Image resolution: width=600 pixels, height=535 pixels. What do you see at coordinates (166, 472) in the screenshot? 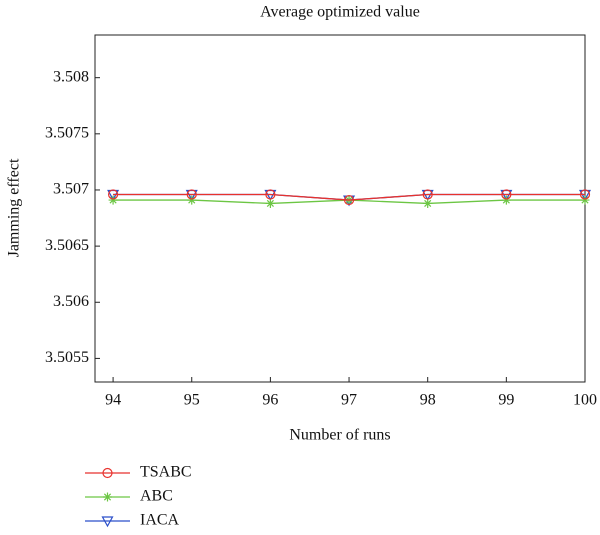
I see `legend-label: TSABC` at bounding box center [166, 472].